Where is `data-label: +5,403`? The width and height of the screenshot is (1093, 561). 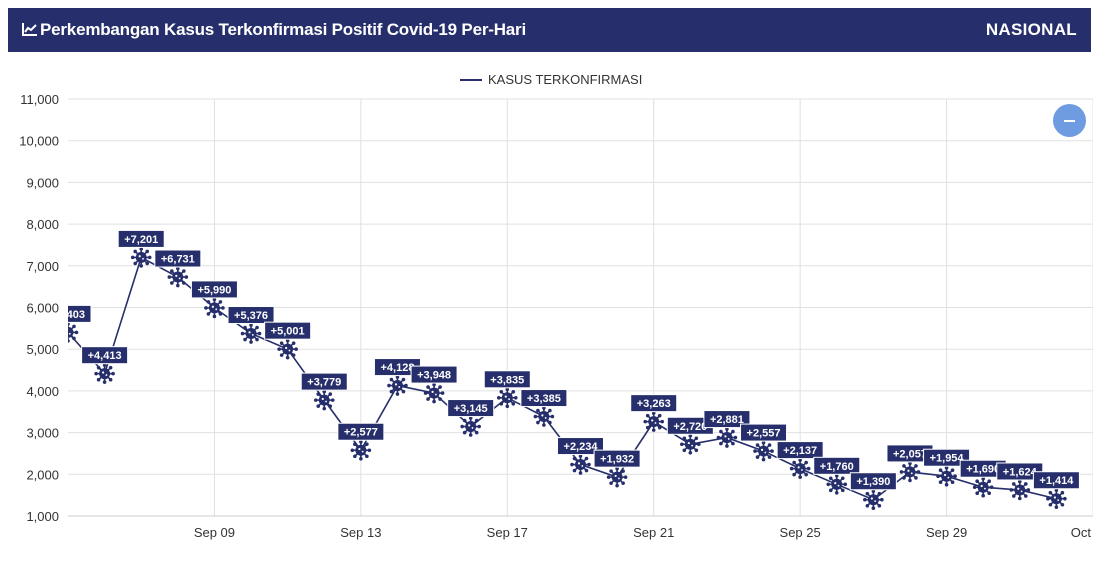 data-label: +5,403 is located at coordinates (71, 313).